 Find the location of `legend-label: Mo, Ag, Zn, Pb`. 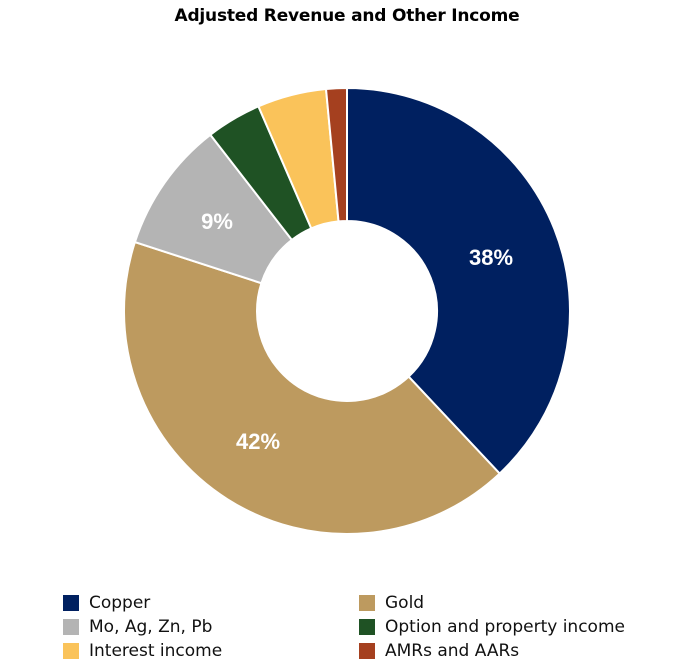

legend-label: Mo, Ag, Zn, Pb is located at coordinates (151, 627).